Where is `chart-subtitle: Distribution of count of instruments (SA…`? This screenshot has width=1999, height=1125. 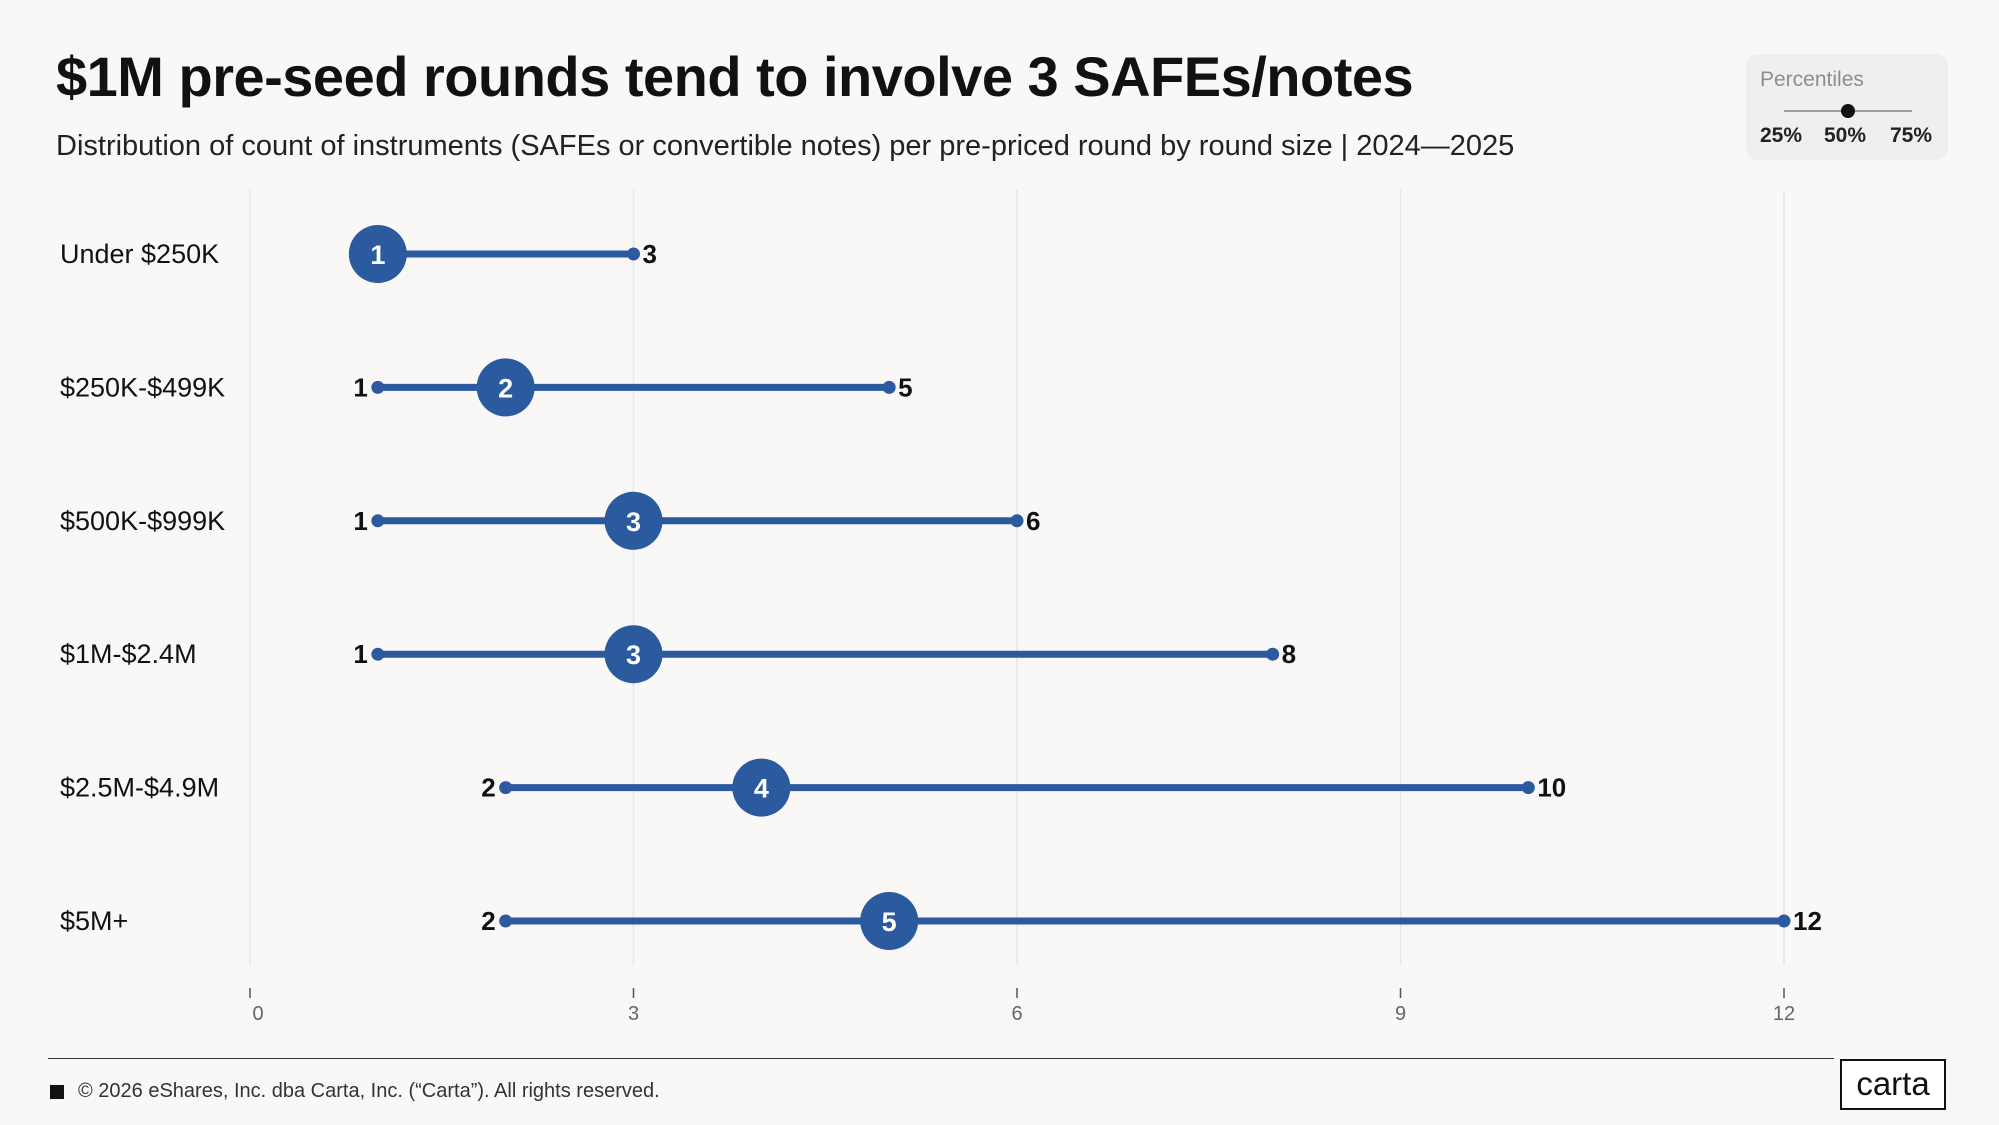 chart-subtitle: Distribution of count of instruments (SA… is located at coordinates (785, 146).